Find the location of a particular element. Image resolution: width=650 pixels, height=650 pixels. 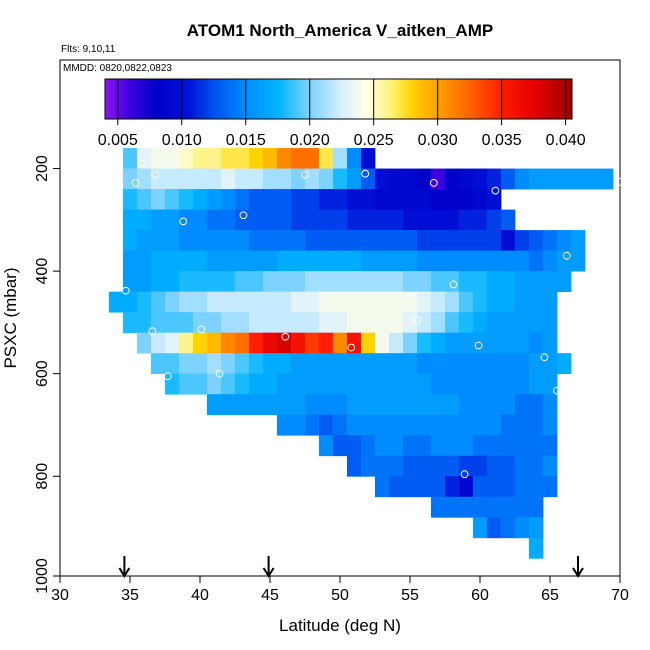

latitude-arrows is located at coordinates (351, 567).